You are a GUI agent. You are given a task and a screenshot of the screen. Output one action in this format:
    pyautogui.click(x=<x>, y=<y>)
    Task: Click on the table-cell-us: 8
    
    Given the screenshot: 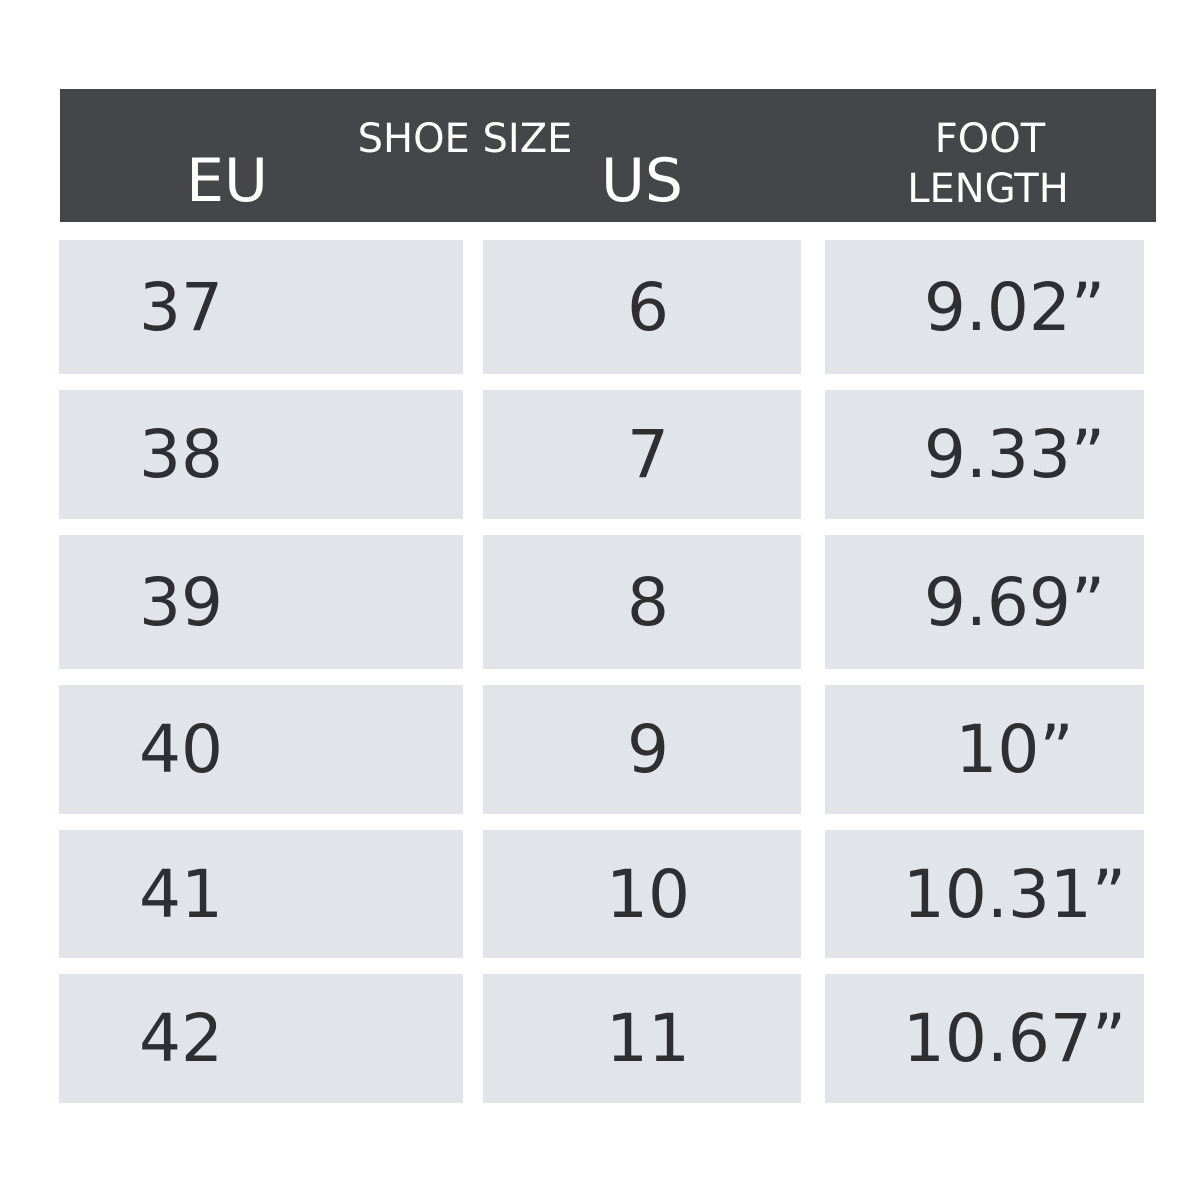 What is the action you would take?
    pyautogui.click(x=642, y=602)
    